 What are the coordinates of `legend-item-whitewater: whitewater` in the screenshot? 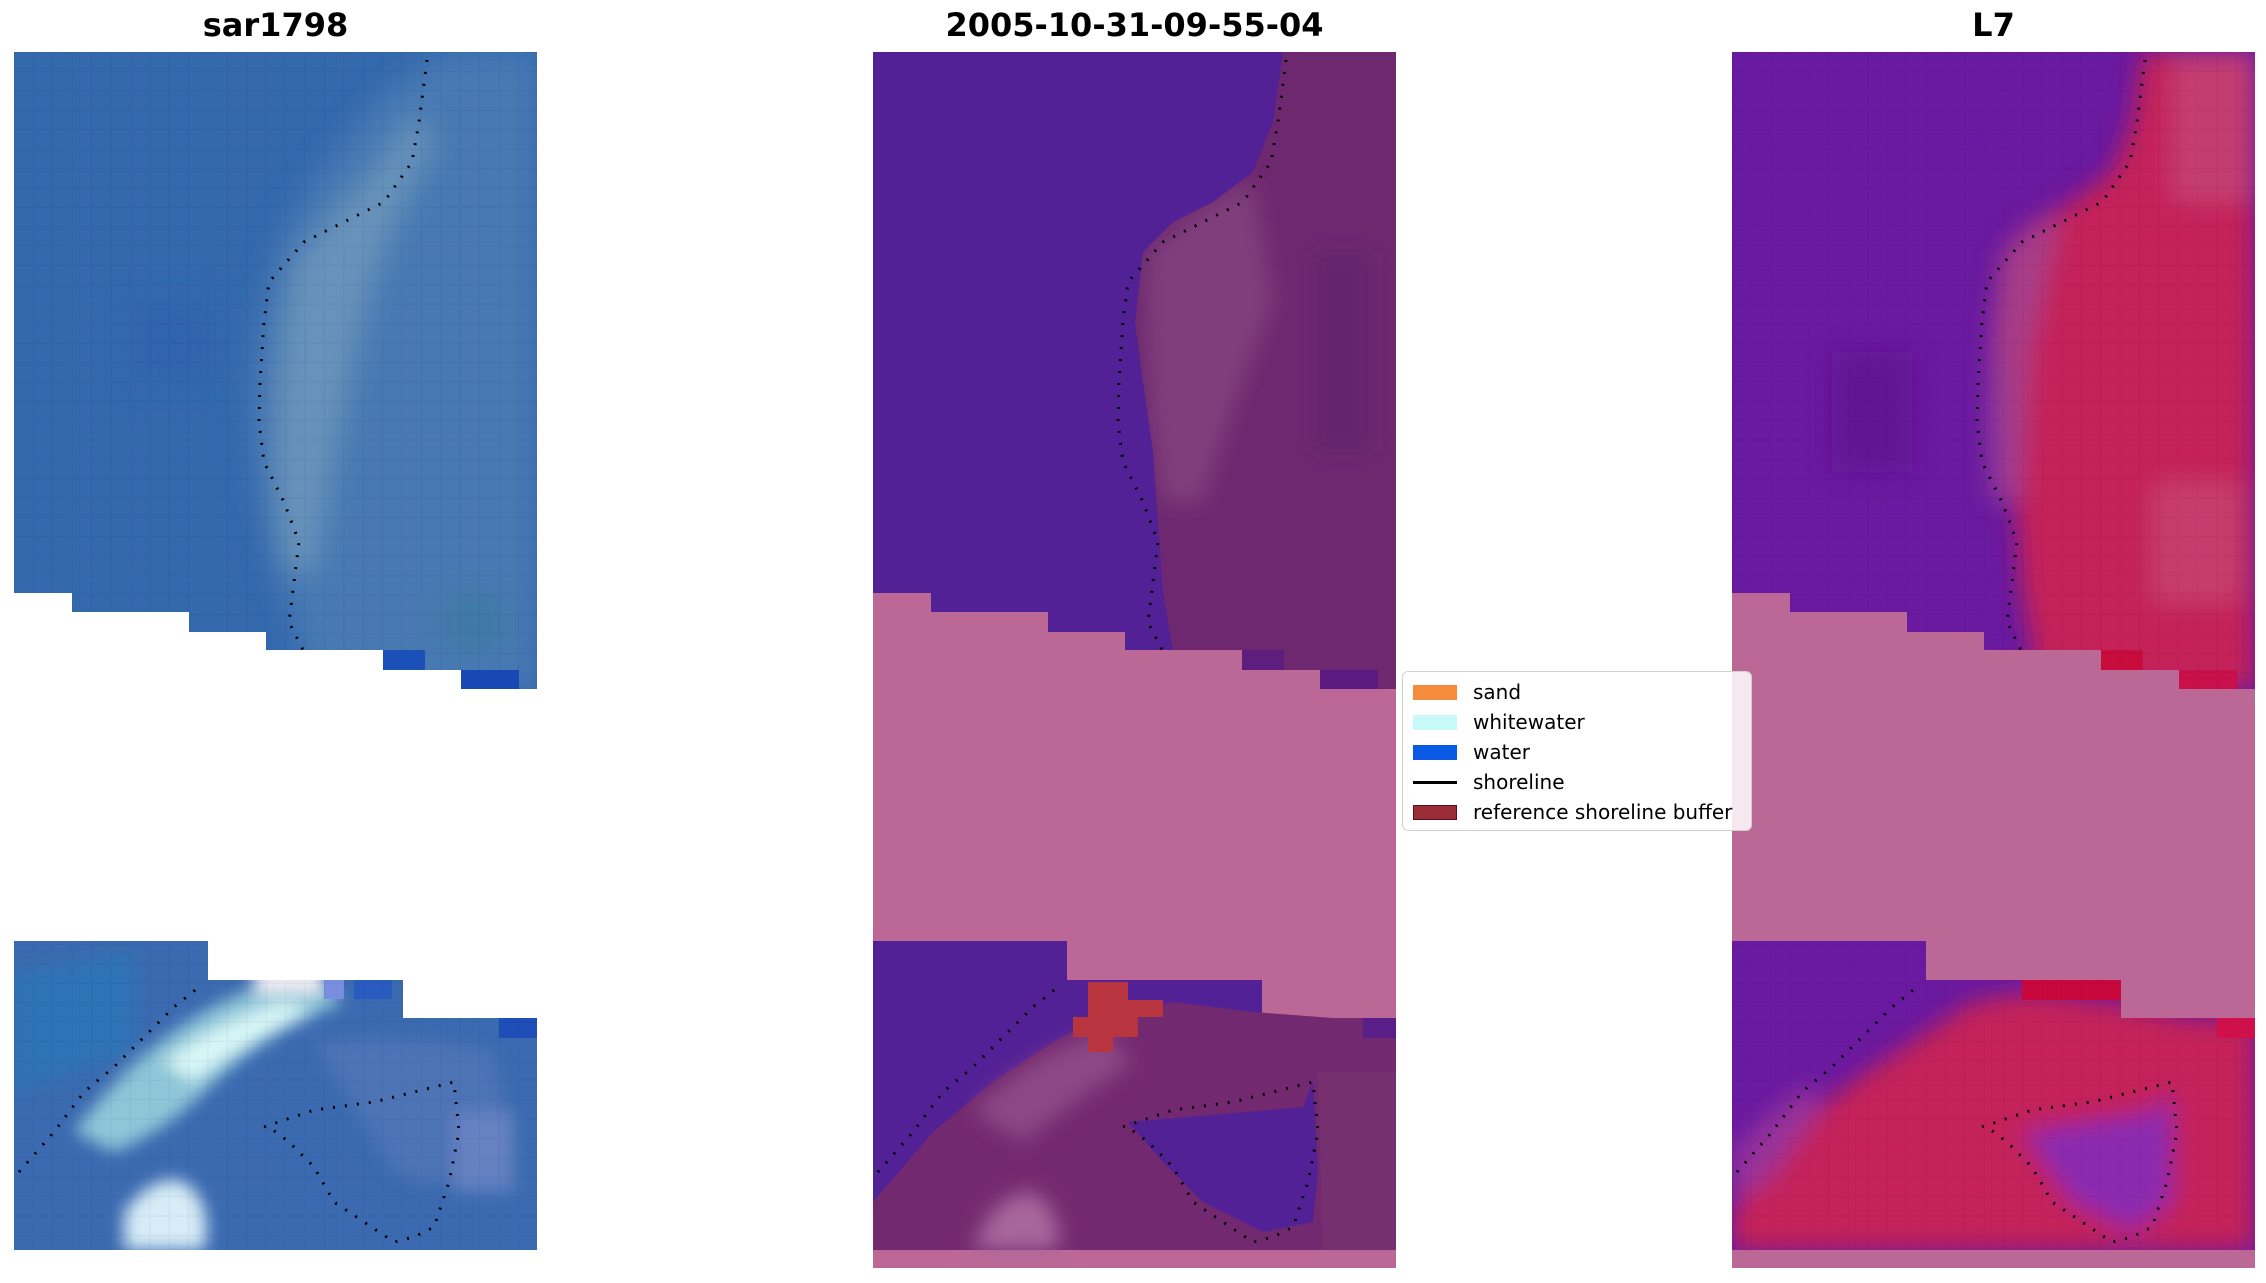 It's located at (1578, 722).